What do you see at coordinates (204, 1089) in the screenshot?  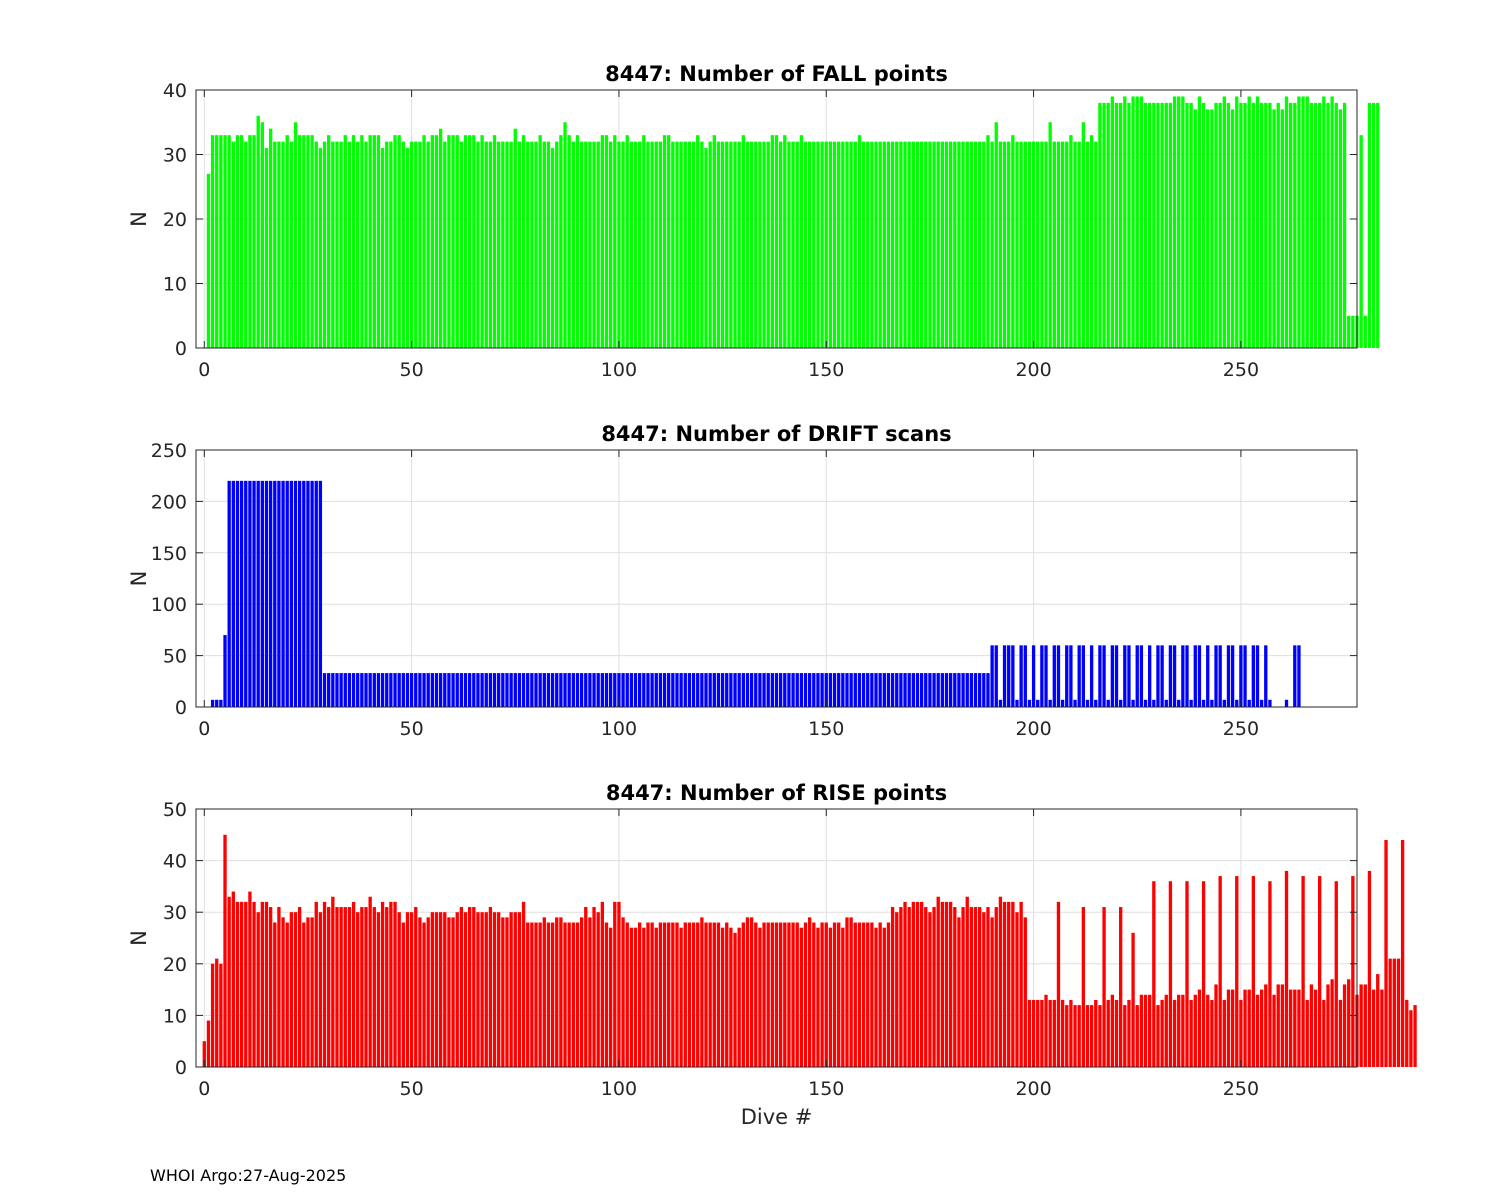 I see `x-tick-label: 0` at bounding box center [204, 1089].